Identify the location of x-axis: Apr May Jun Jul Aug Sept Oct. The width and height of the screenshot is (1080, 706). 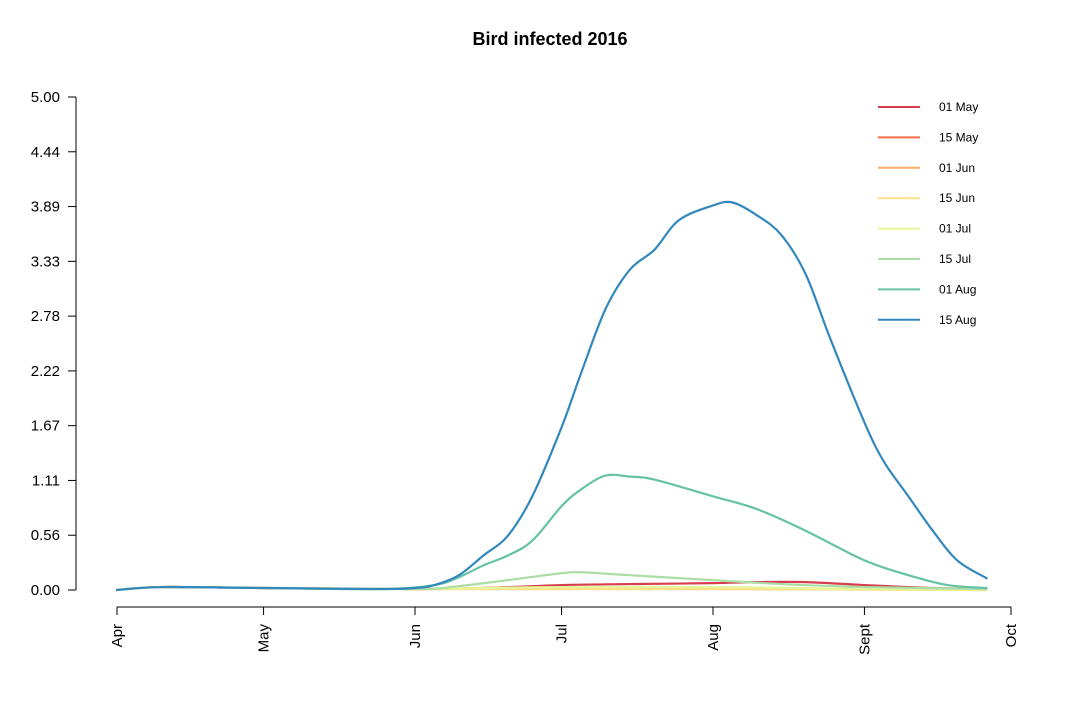
(564, 630).